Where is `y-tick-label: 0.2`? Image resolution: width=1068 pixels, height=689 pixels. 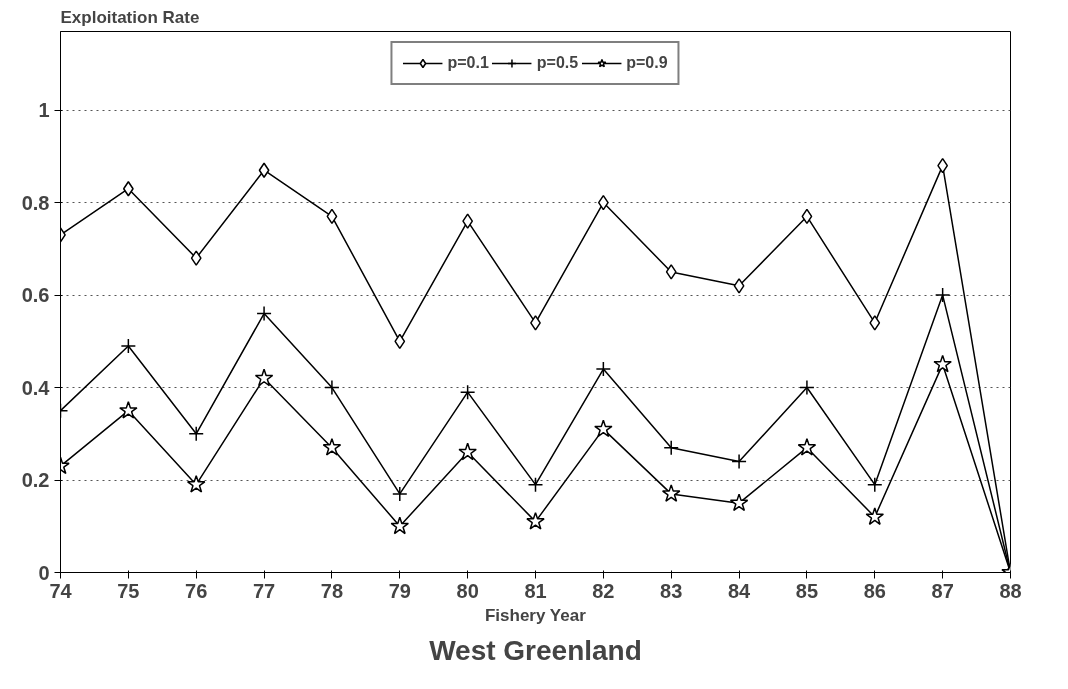 y-tick-label: 0.2 is located at coordinates (35, 480).